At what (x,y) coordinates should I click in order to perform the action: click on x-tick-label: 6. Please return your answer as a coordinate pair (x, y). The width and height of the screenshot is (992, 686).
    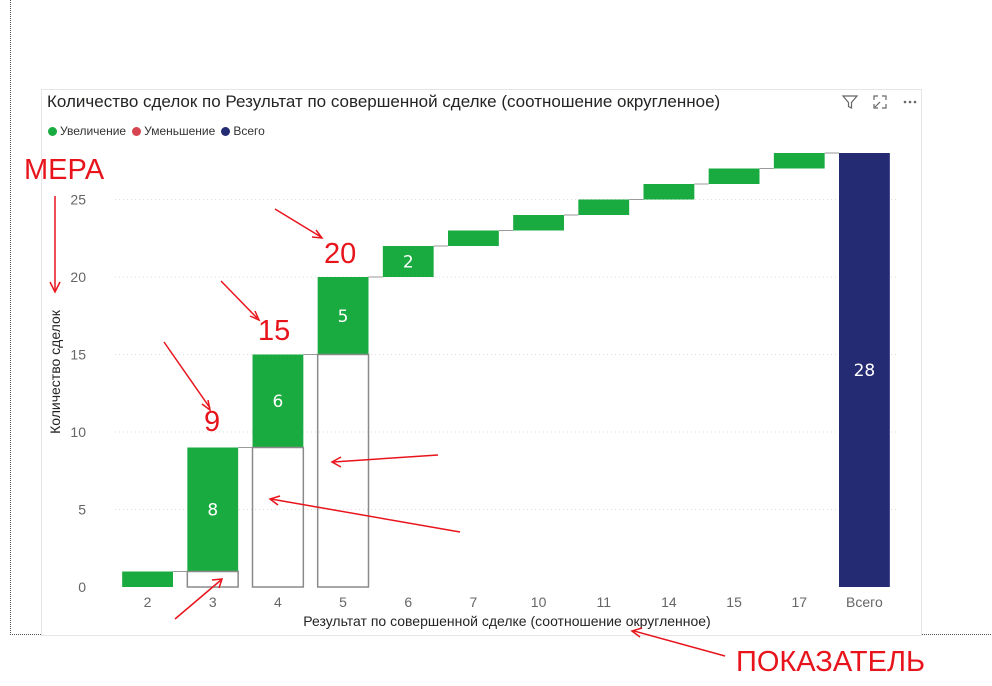
    Looking at the image, I should click on (408, 602).